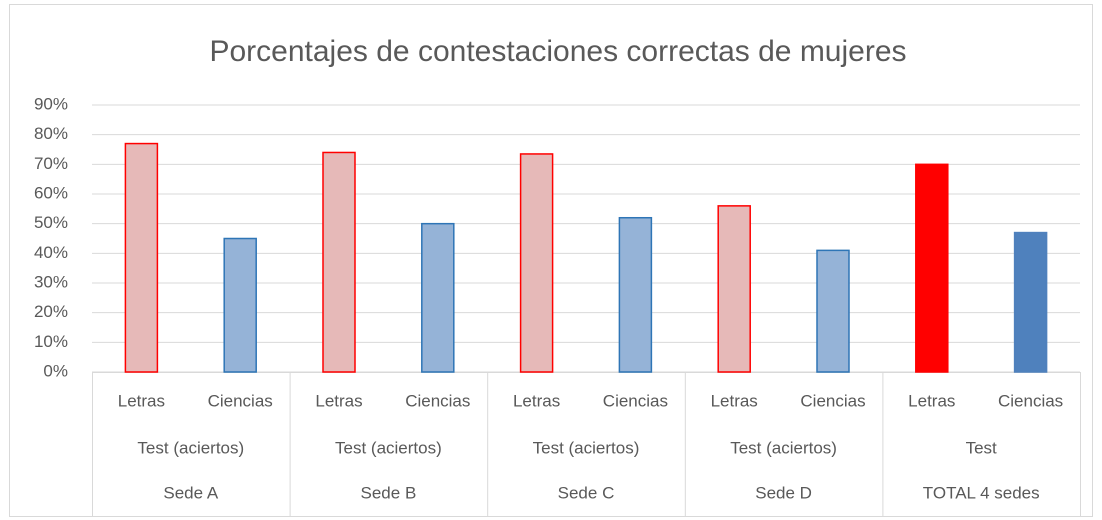  What do you see at coordinates (51, 311) in the screenshot?
I see `y-tick-label: 20%` at bounding box center [51, 311].